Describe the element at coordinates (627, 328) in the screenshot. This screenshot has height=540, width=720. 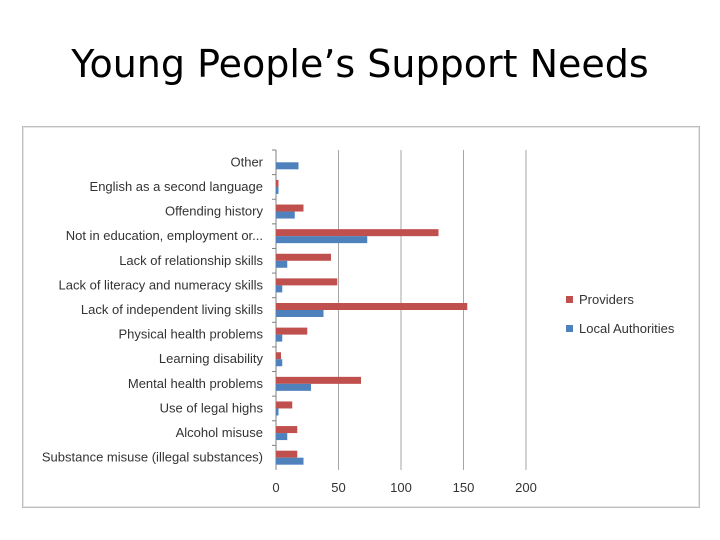
I see `legend-label: Local Authorities` at that location.